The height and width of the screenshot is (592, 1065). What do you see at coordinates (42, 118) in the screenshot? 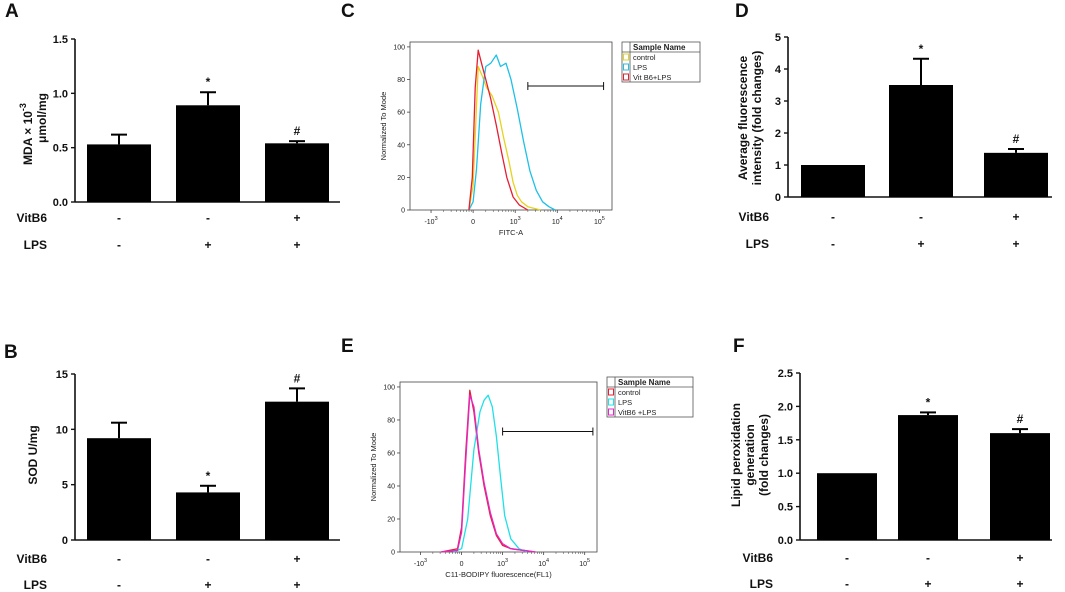
I see `mda-ylabel-line2: μmol/mg` at bounding box center [42, 118].